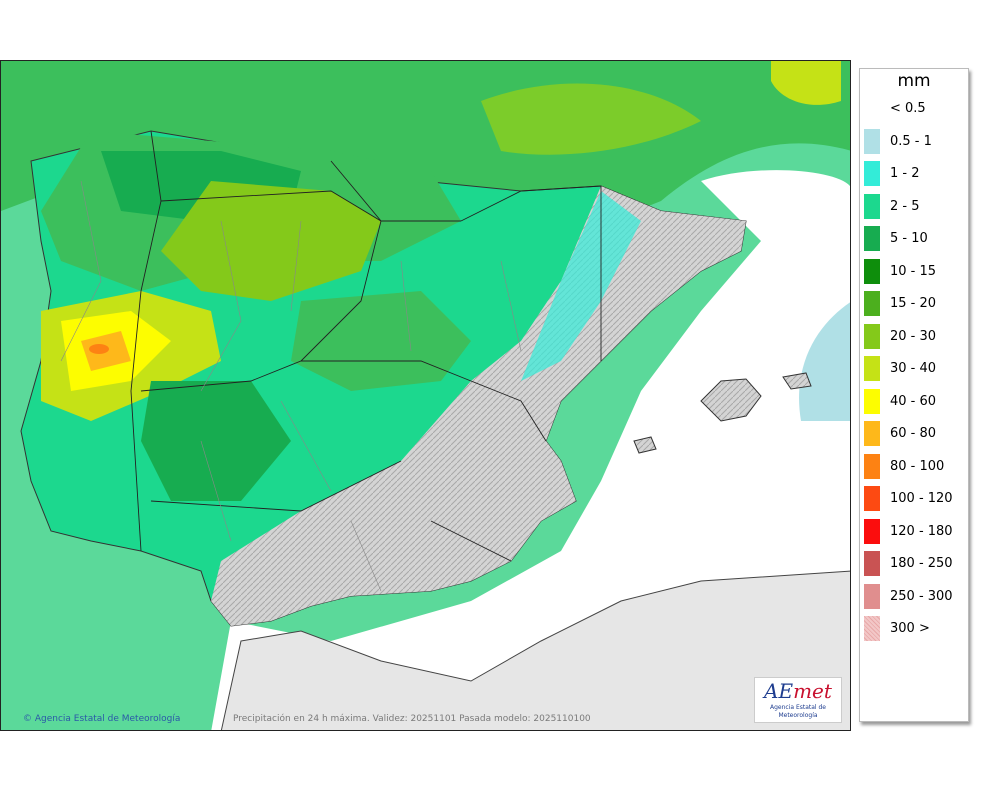 The image size is (1000, 790). Describe the element at coordinates (911, 141) in the screenshot. I see `legend-label: 0.5 - 1` at that location.